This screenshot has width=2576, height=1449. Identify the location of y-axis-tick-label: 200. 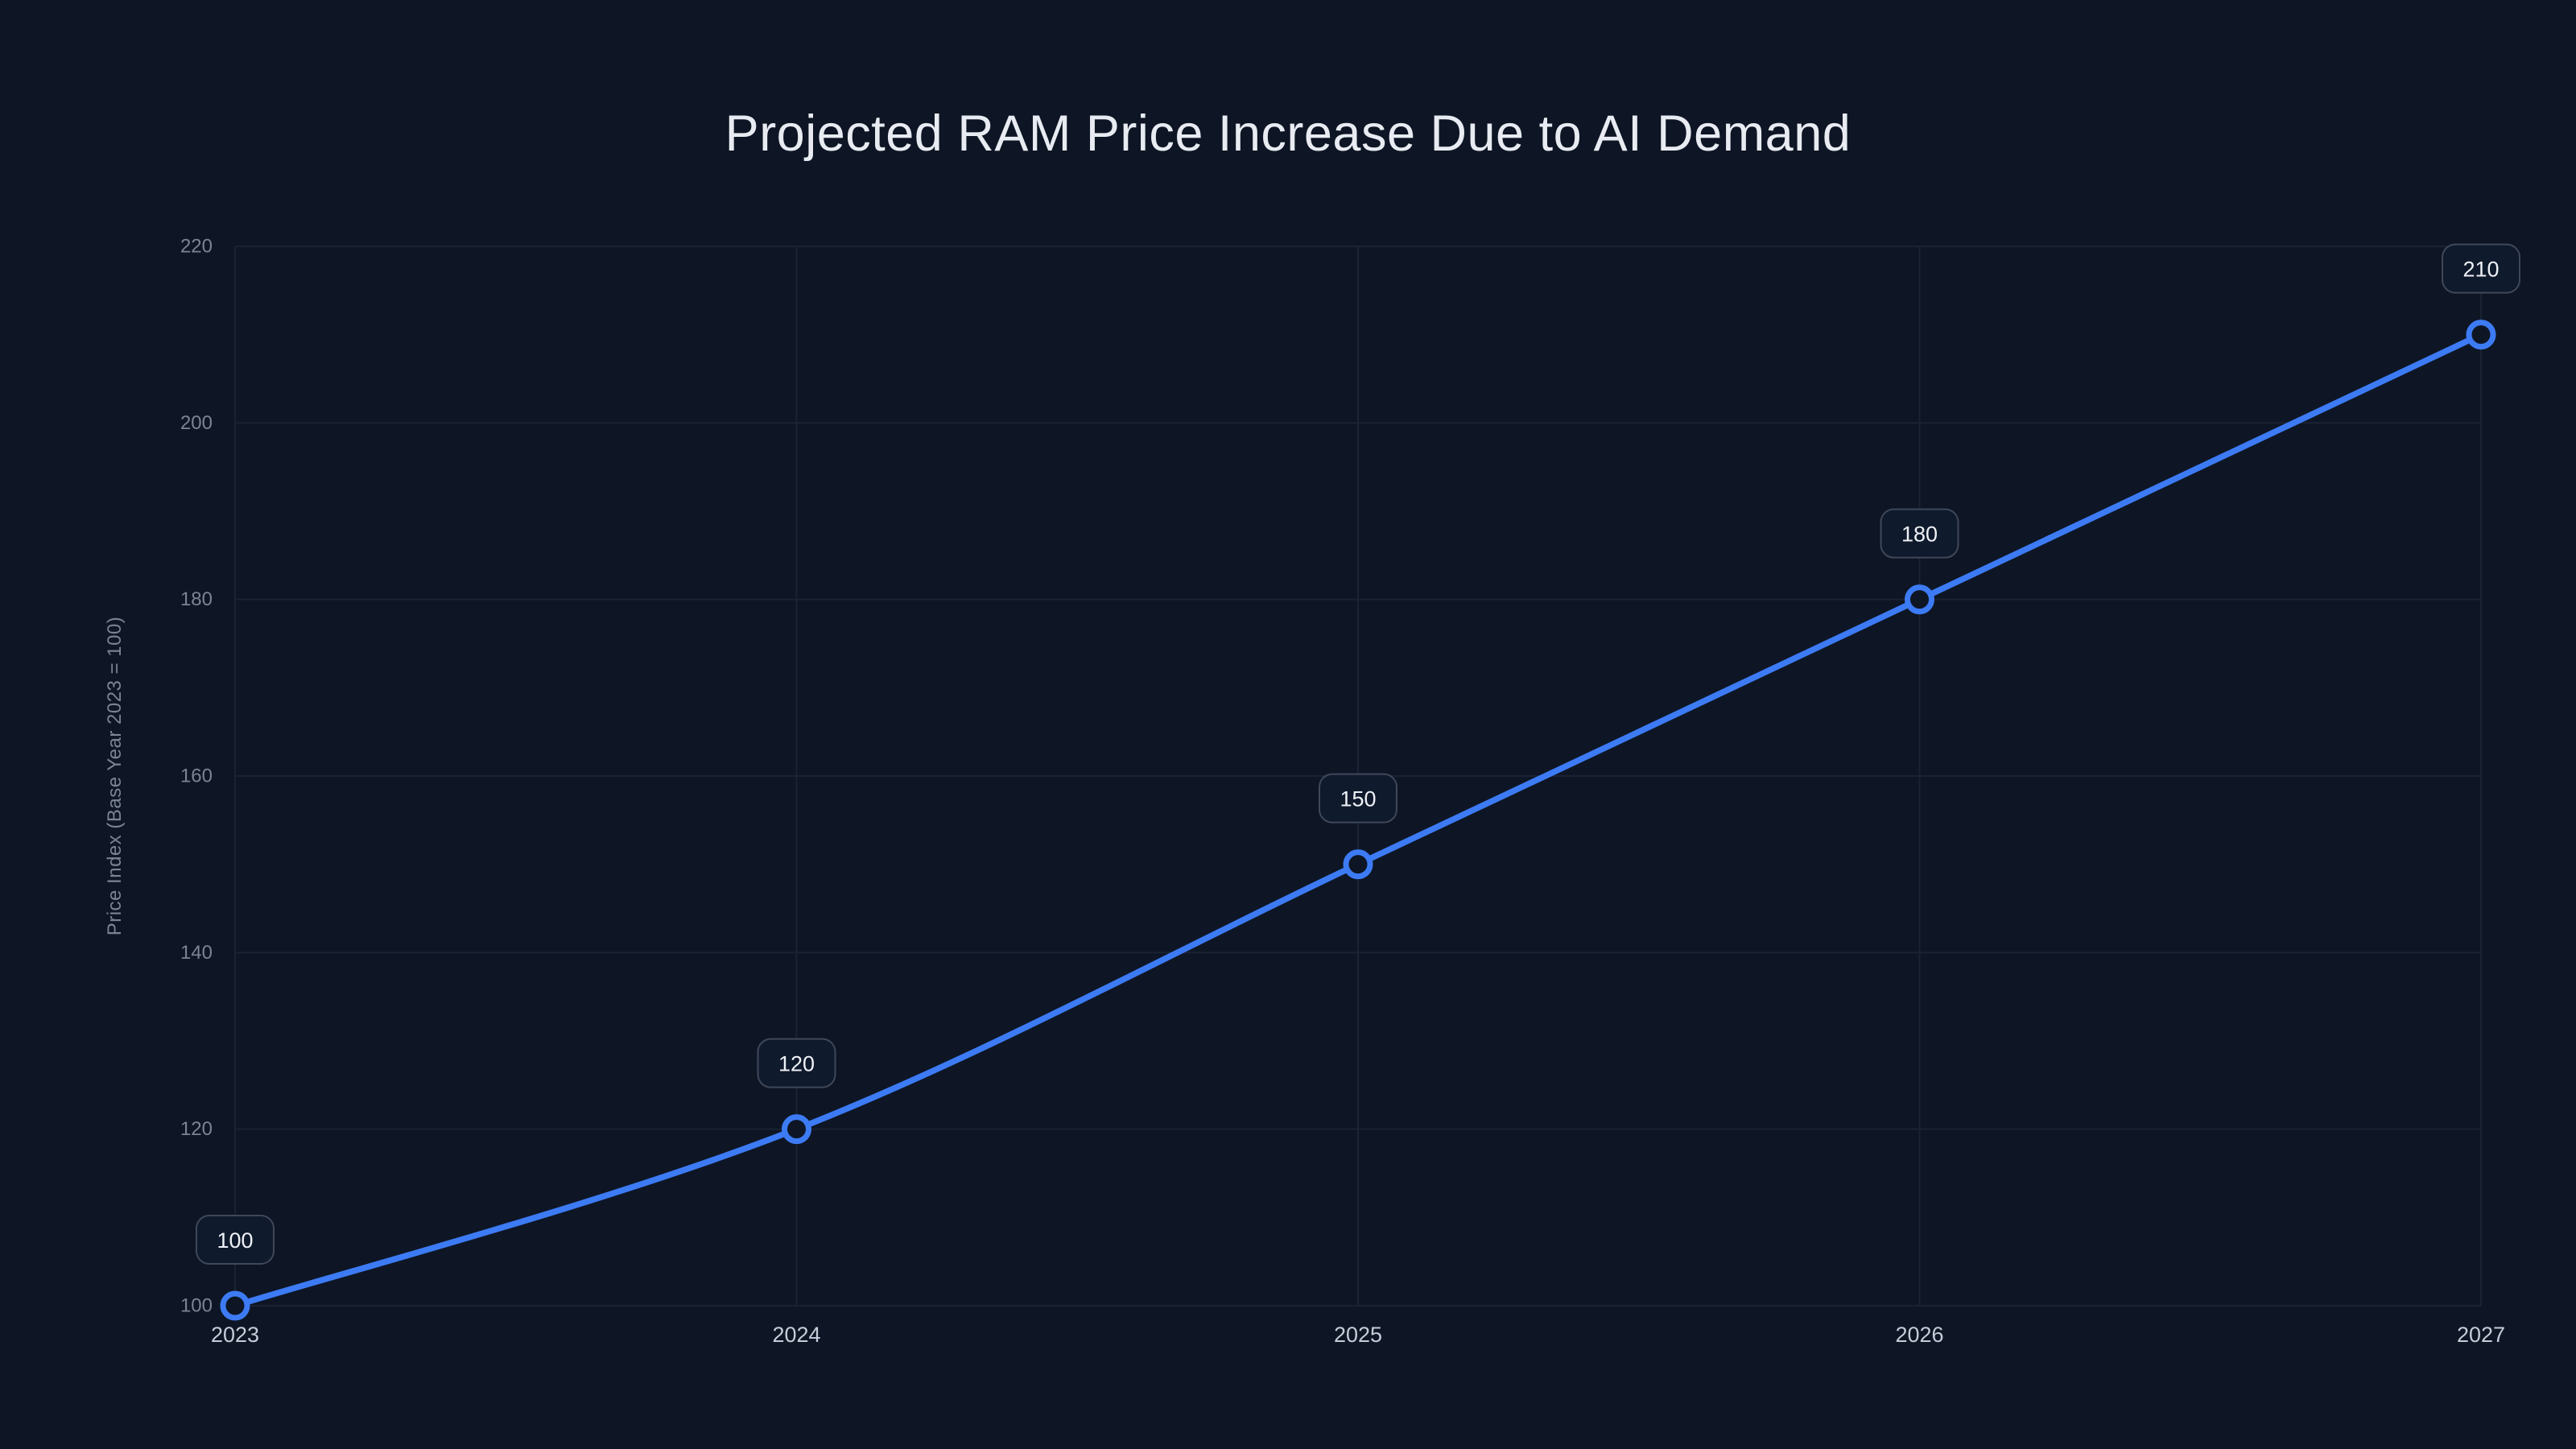
(196, 423).